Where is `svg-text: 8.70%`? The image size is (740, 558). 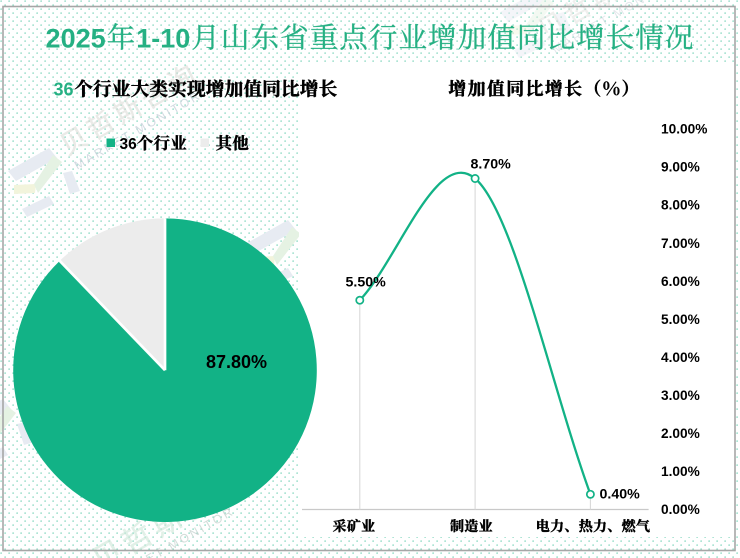
svg-text: 8.70% is located at coordinates (491, 165).